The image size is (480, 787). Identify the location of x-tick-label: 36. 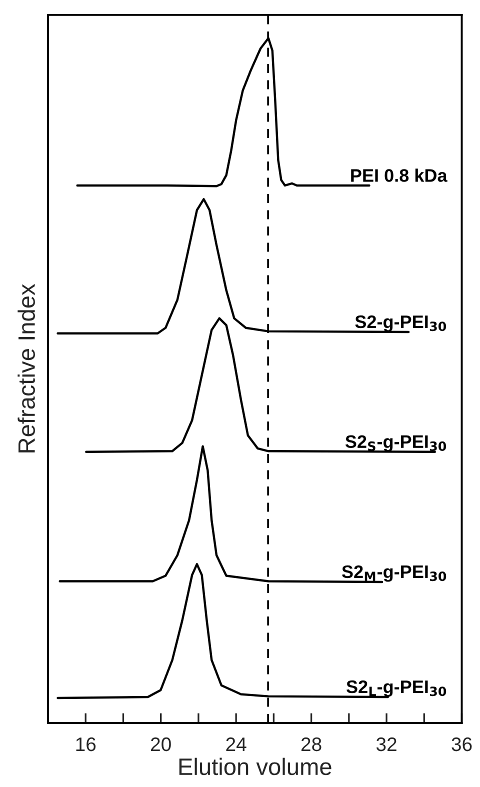
(462, 744).